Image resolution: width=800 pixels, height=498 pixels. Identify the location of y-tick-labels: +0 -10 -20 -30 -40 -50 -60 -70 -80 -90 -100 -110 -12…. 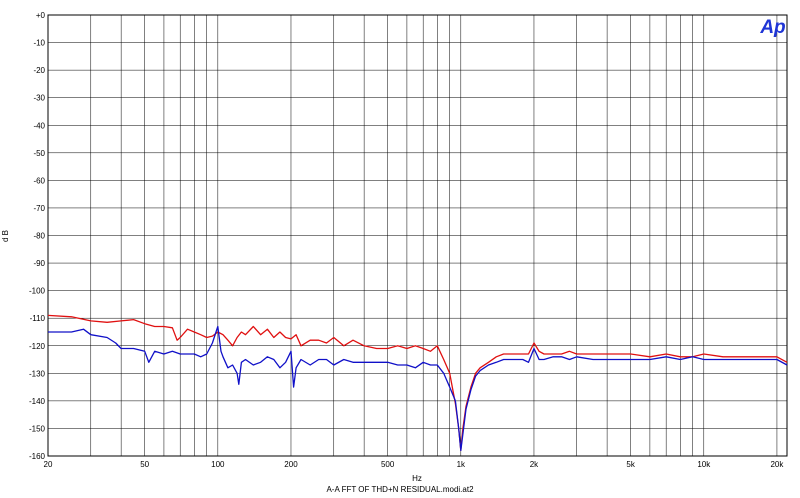
(37, 236).